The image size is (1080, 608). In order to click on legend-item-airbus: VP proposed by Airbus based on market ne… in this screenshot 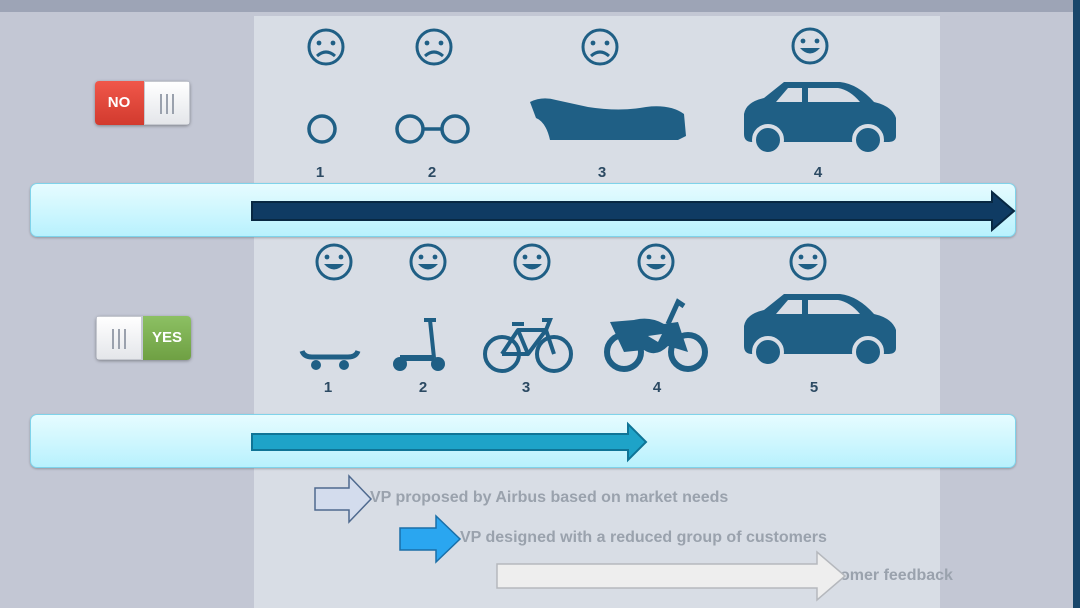, I will do `click(549, 497)`.